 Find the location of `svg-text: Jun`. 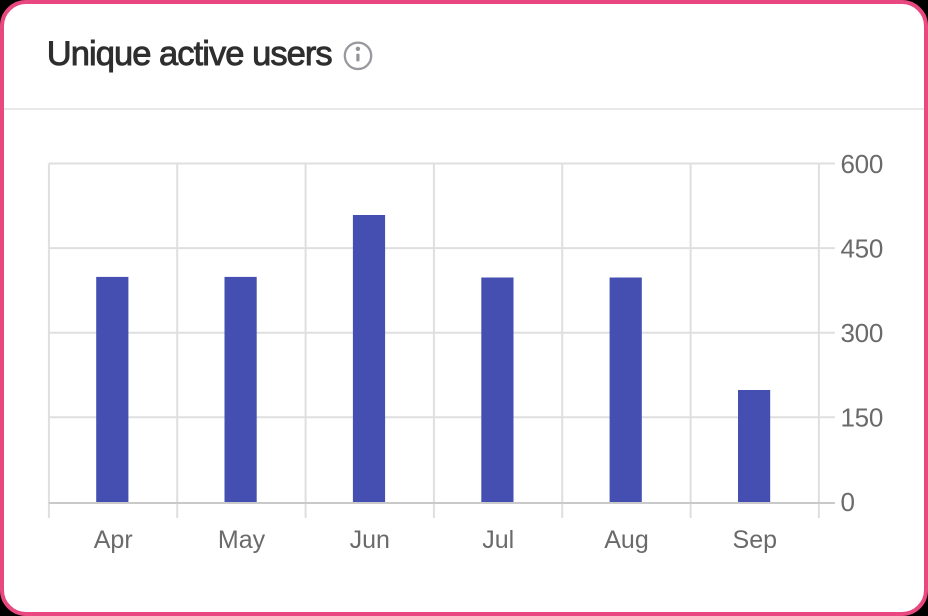

svg-text: Jun is located at coordinates (370, 540).